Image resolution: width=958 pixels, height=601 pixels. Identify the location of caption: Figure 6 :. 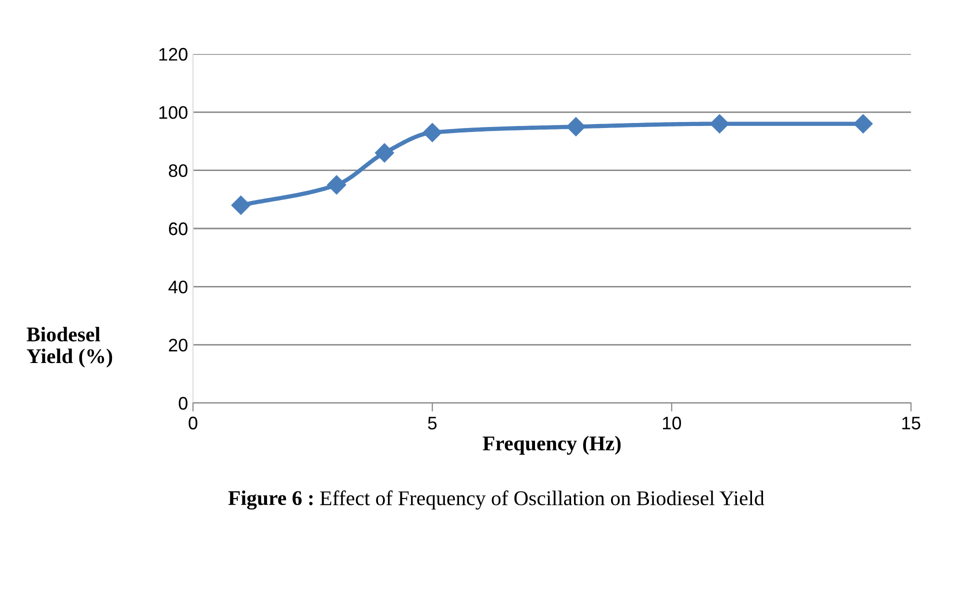
(270, 500).